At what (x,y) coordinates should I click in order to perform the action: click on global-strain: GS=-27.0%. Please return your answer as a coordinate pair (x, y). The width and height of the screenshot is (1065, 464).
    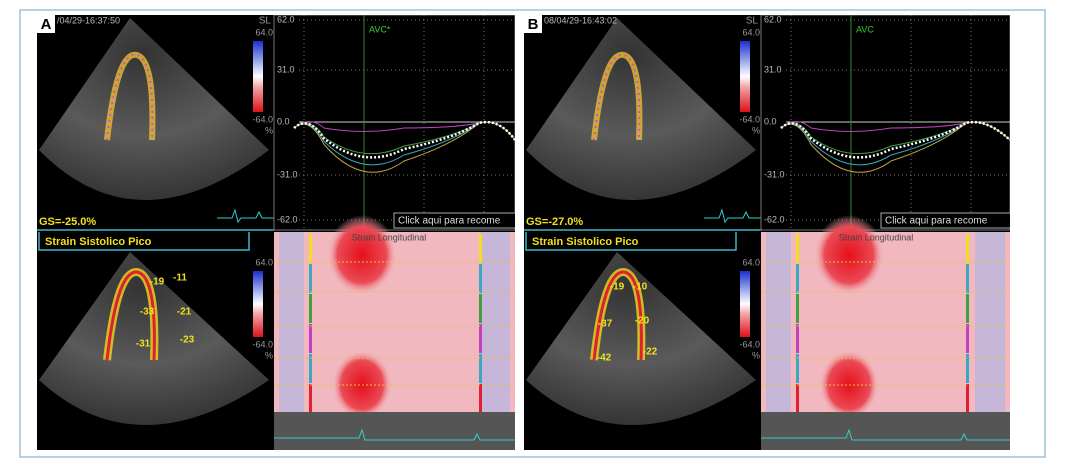
    Looking at the image, I should click on (554, 222).